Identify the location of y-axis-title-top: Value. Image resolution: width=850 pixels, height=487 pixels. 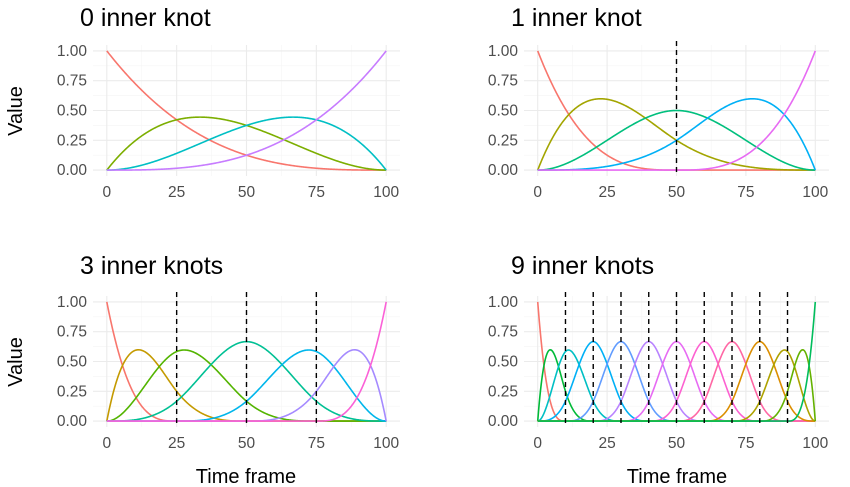
(16, 111).